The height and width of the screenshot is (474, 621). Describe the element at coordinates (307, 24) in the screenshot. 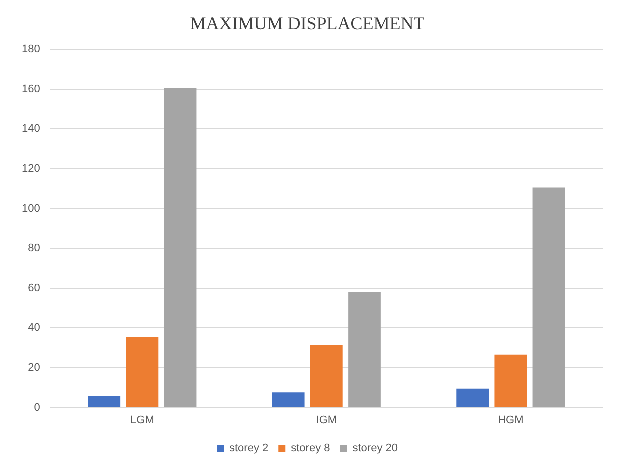

I see `chart-title: MAXIMUM DISPLACEMENT` at that location.